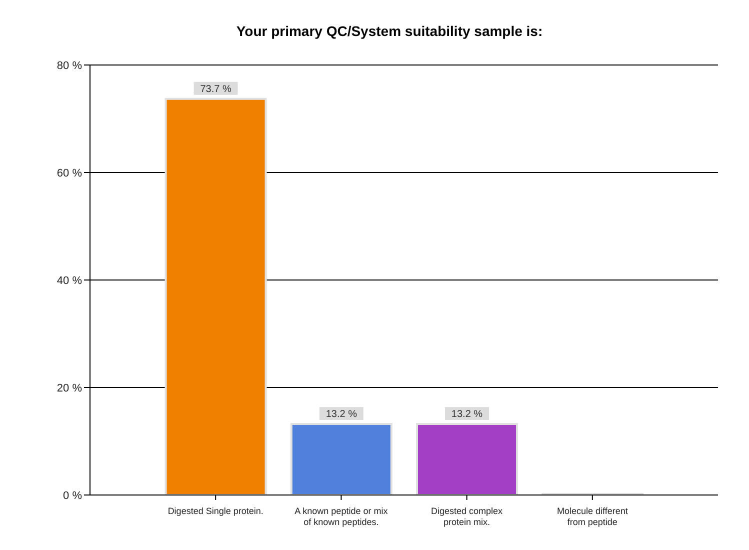 The width and height of the screenshot is (749, 550). What do you see at coordinates (389, 31) in the screenshot?
I see `chart-title: Your primary QC/System suitability sample is:` at bounding box center [389, 31].